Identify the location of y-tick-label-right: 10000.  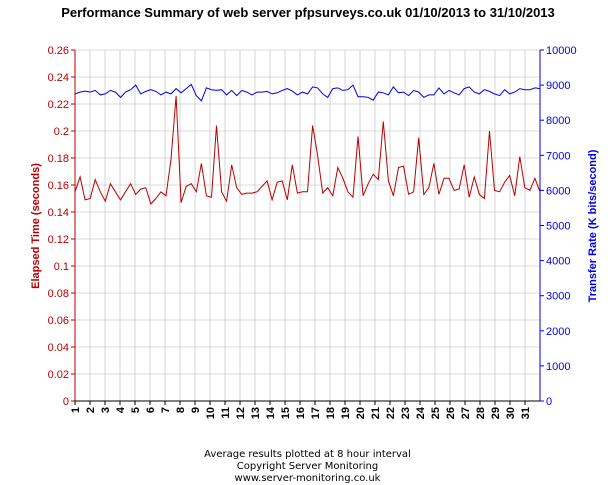
(561, 51).